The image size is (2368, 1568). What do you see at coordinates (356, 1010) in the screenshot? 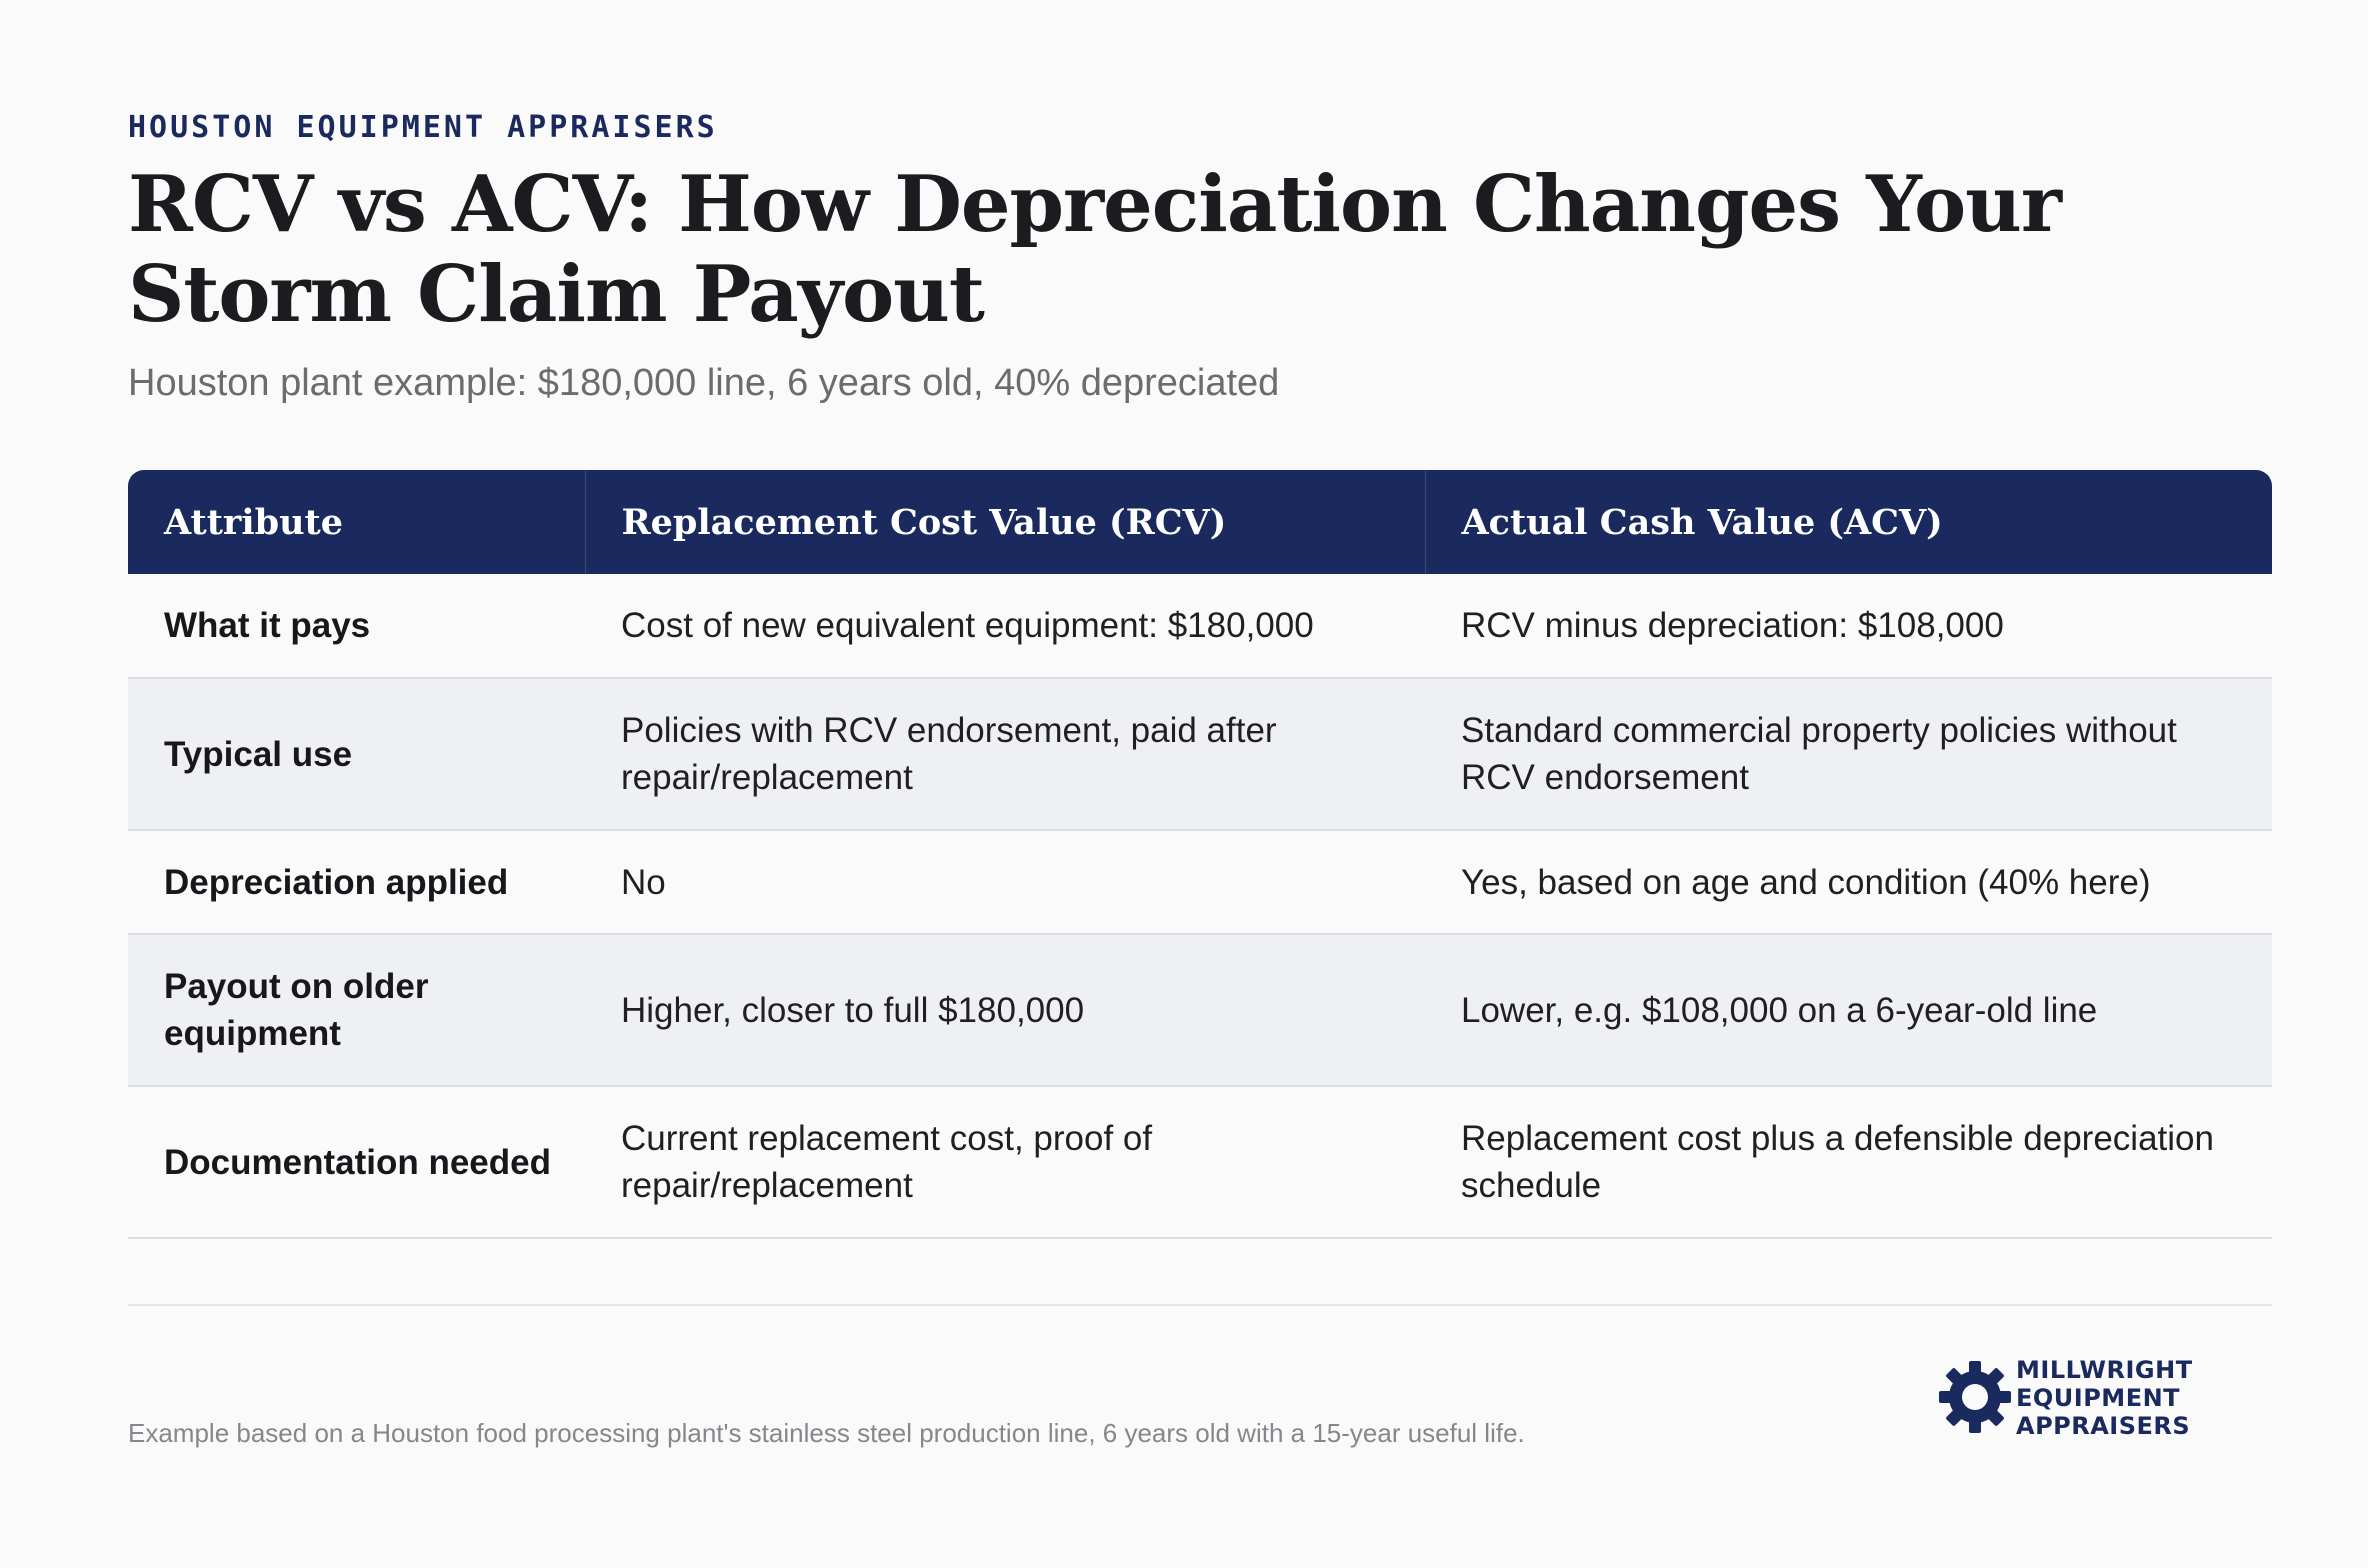
I see `row-attribute: Payout on older equipment` at bounding box center [356, 1010].